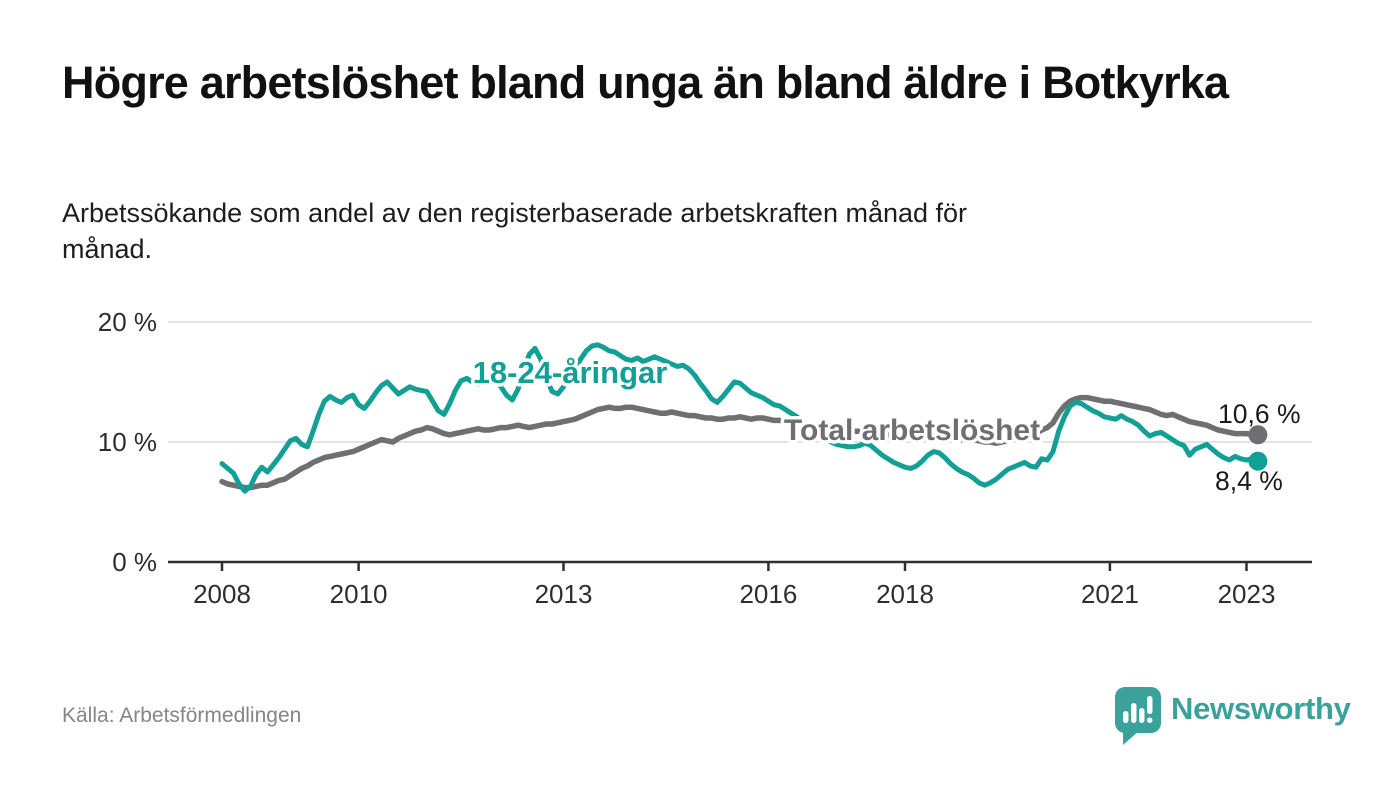 The width and height of the screenshot is (1400, 794). I want to click on y-tick-label-20: 20 %, so click(127, 322).